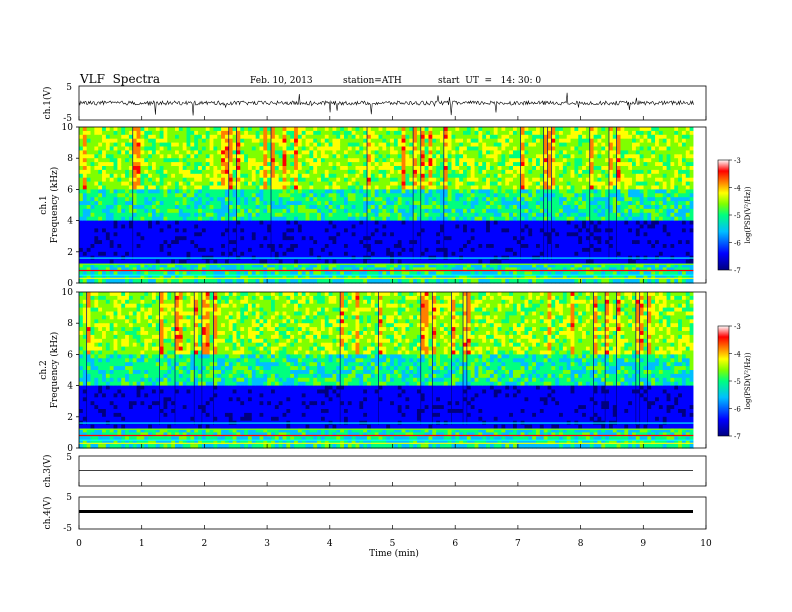 This screenshot has width=792, height=612. I want to click on ch2-spec-ylabel2: Frequency (kHz), so click(54, 370).